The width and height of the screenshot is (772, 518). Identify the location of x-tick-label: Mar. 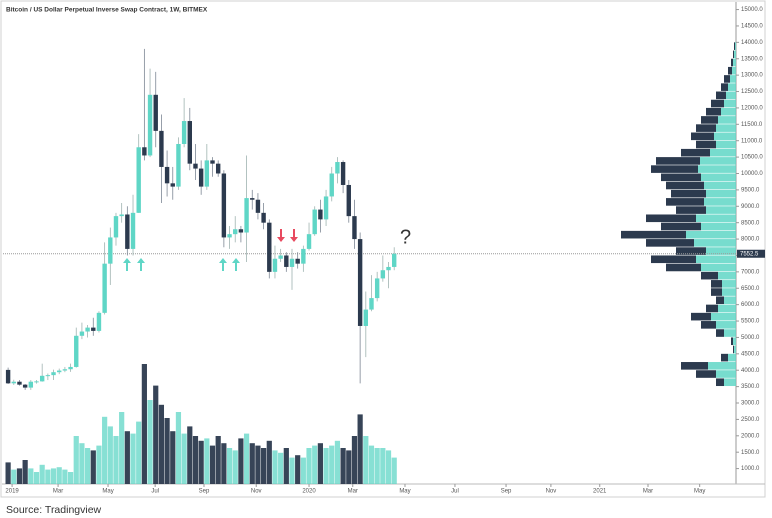
(648, 492).